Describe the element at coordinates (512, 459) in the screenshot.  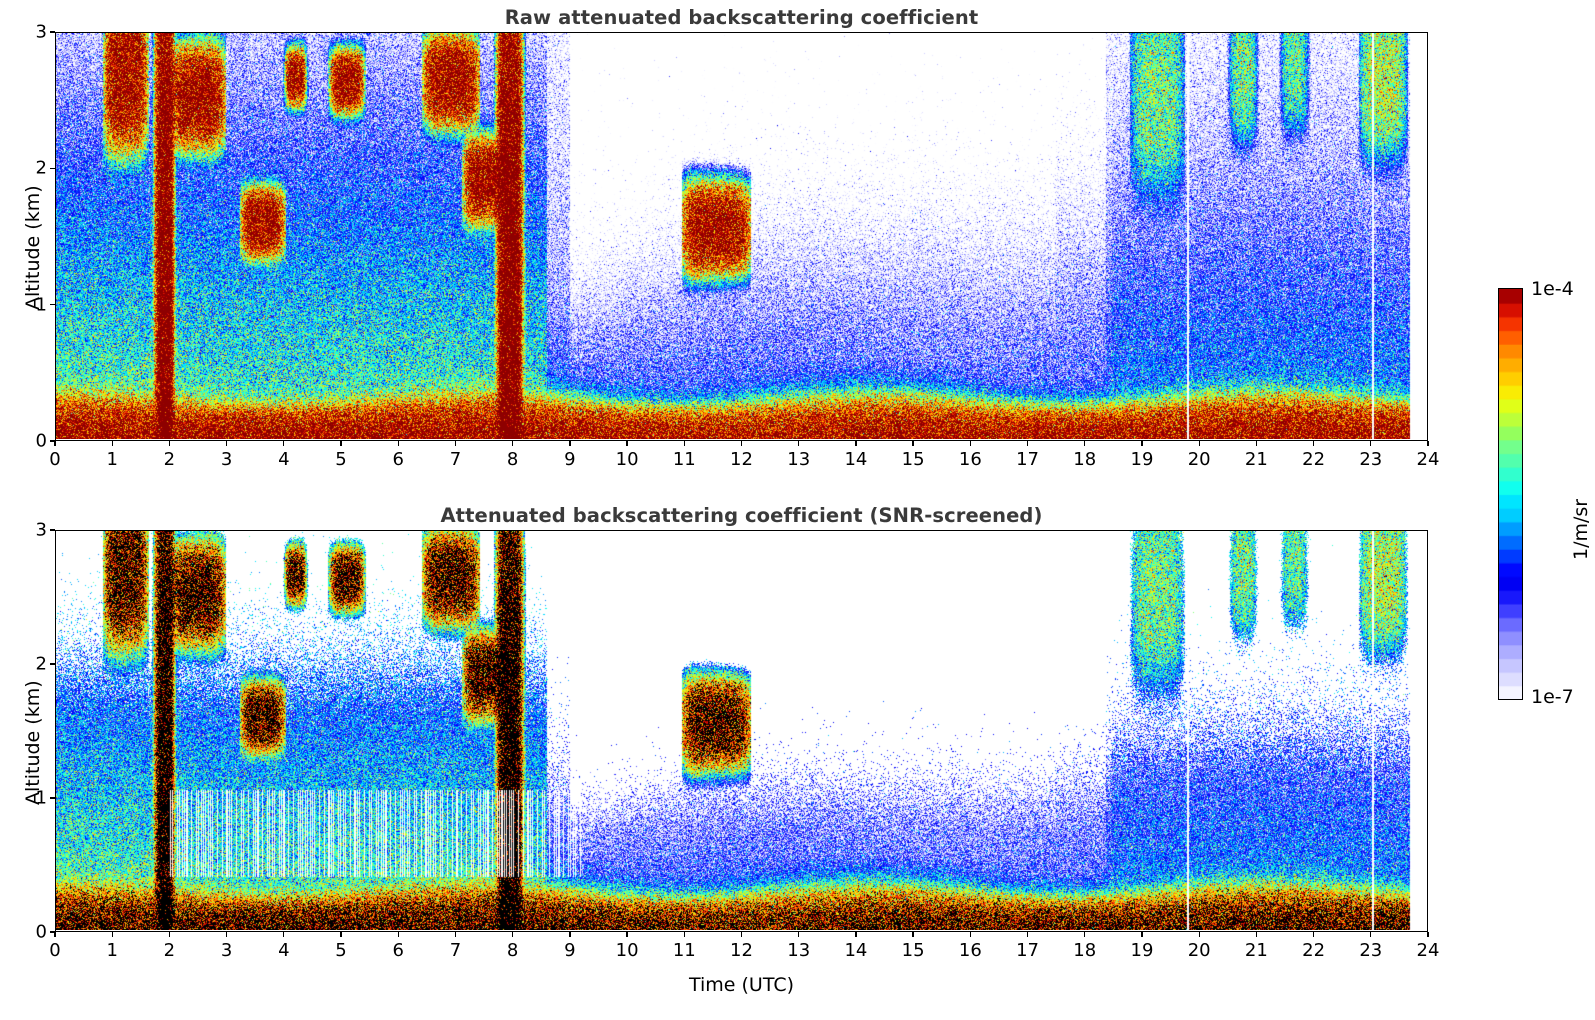
I see `x-tick-label-raw: 8` at that location.